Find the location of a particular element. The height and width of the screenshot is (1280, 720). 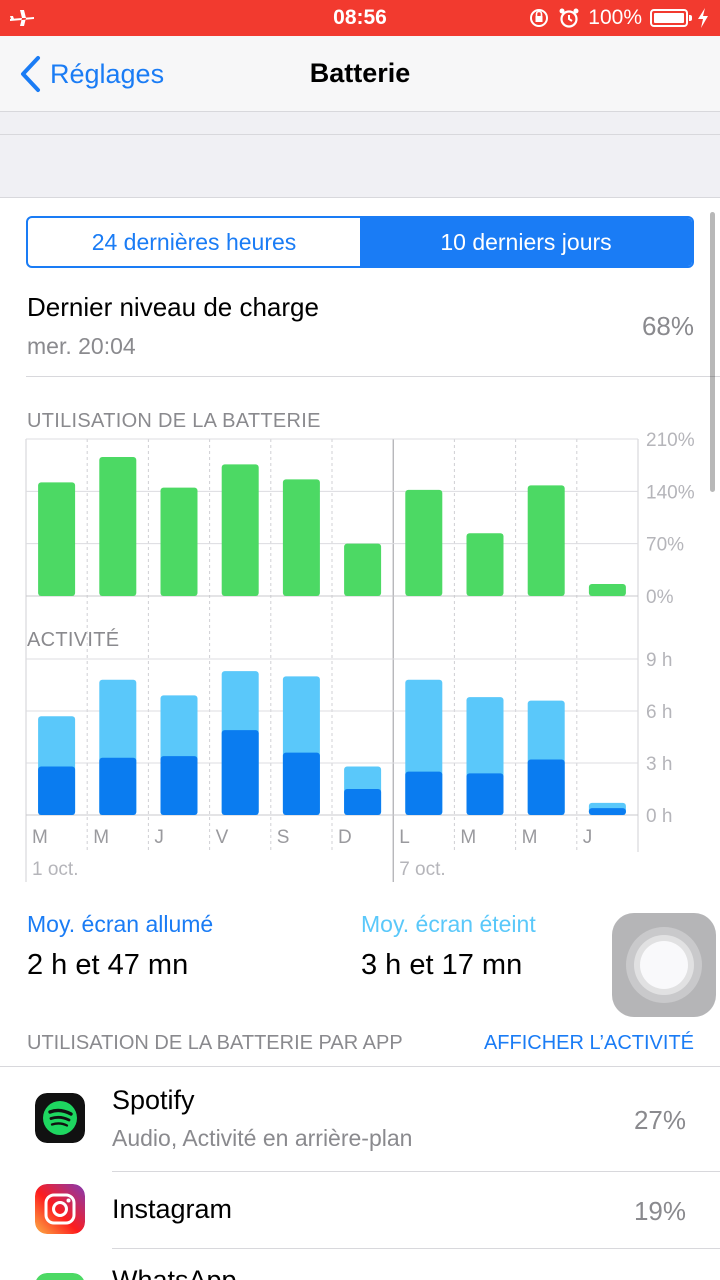

avg-screen-on-label: Moy. écran allumé is located at coordinates (120, 924).